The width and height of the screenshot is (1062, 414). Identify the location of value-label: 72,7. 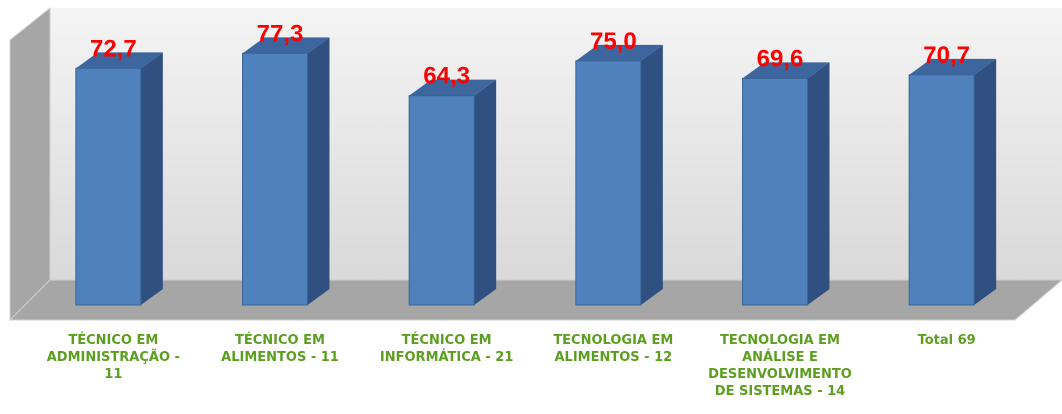
(113, 48).